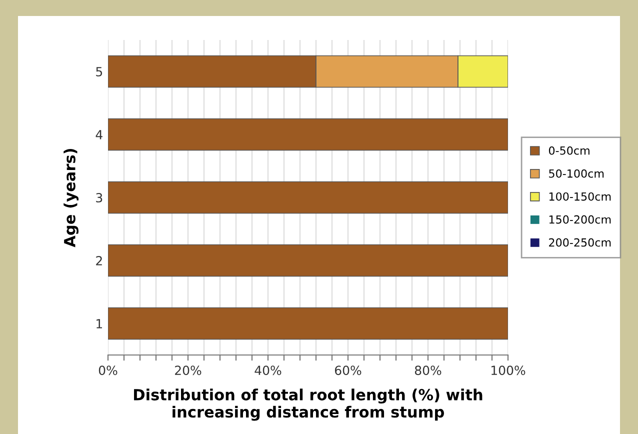 This screenshot has width=638, height=434. I want to click on legend-label: 50-100cm, so click(576, 173).